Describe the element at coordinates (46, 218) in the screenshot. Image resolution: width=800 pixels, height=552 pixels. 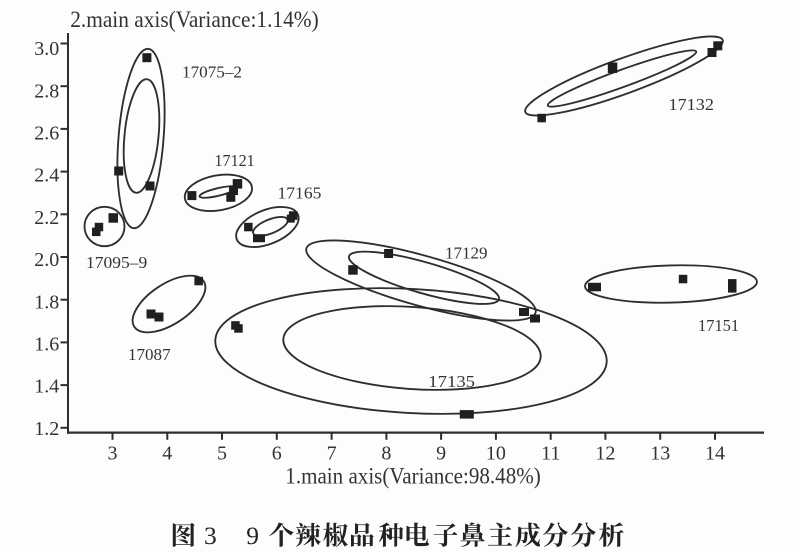
I see `svg-text: 2.2` at that location.